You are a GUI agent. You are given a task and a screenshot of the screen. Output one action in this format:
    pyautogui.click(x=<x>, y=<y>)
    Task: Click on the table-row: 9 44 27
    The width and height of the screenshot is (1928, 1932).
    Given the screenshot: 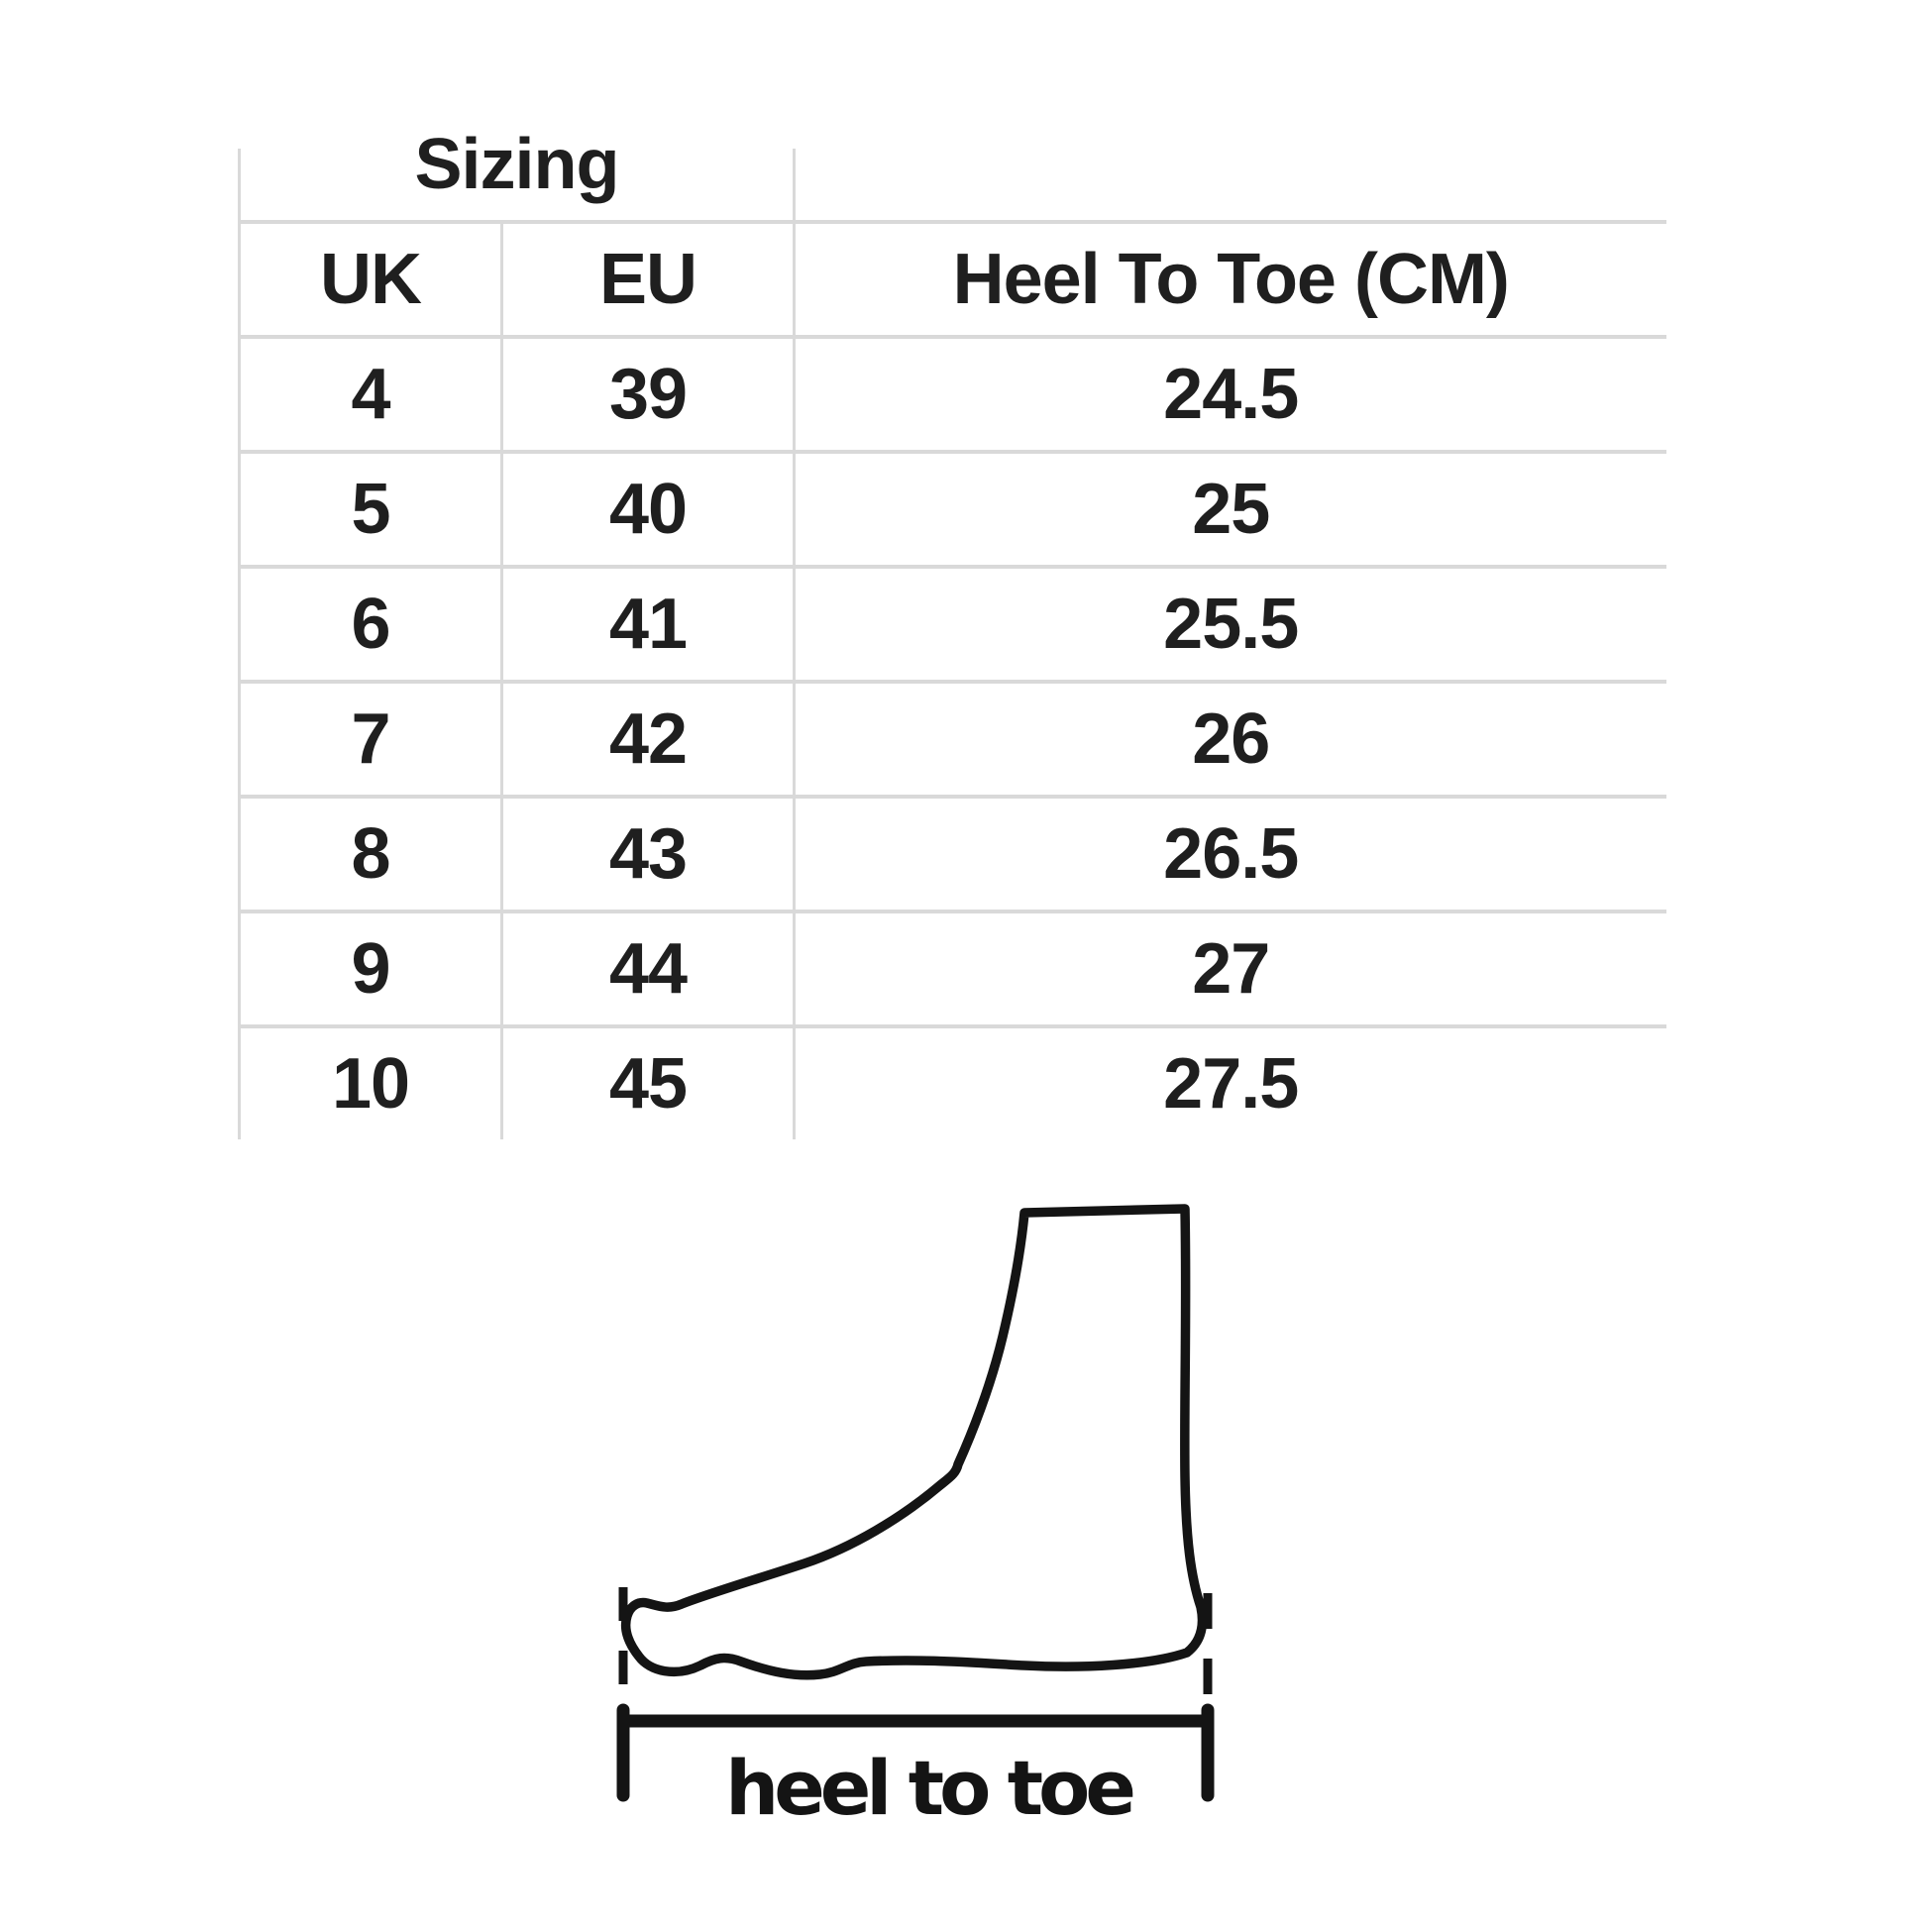 What is the action you would take?
    pyautogui.click(x=952, y=970)
    